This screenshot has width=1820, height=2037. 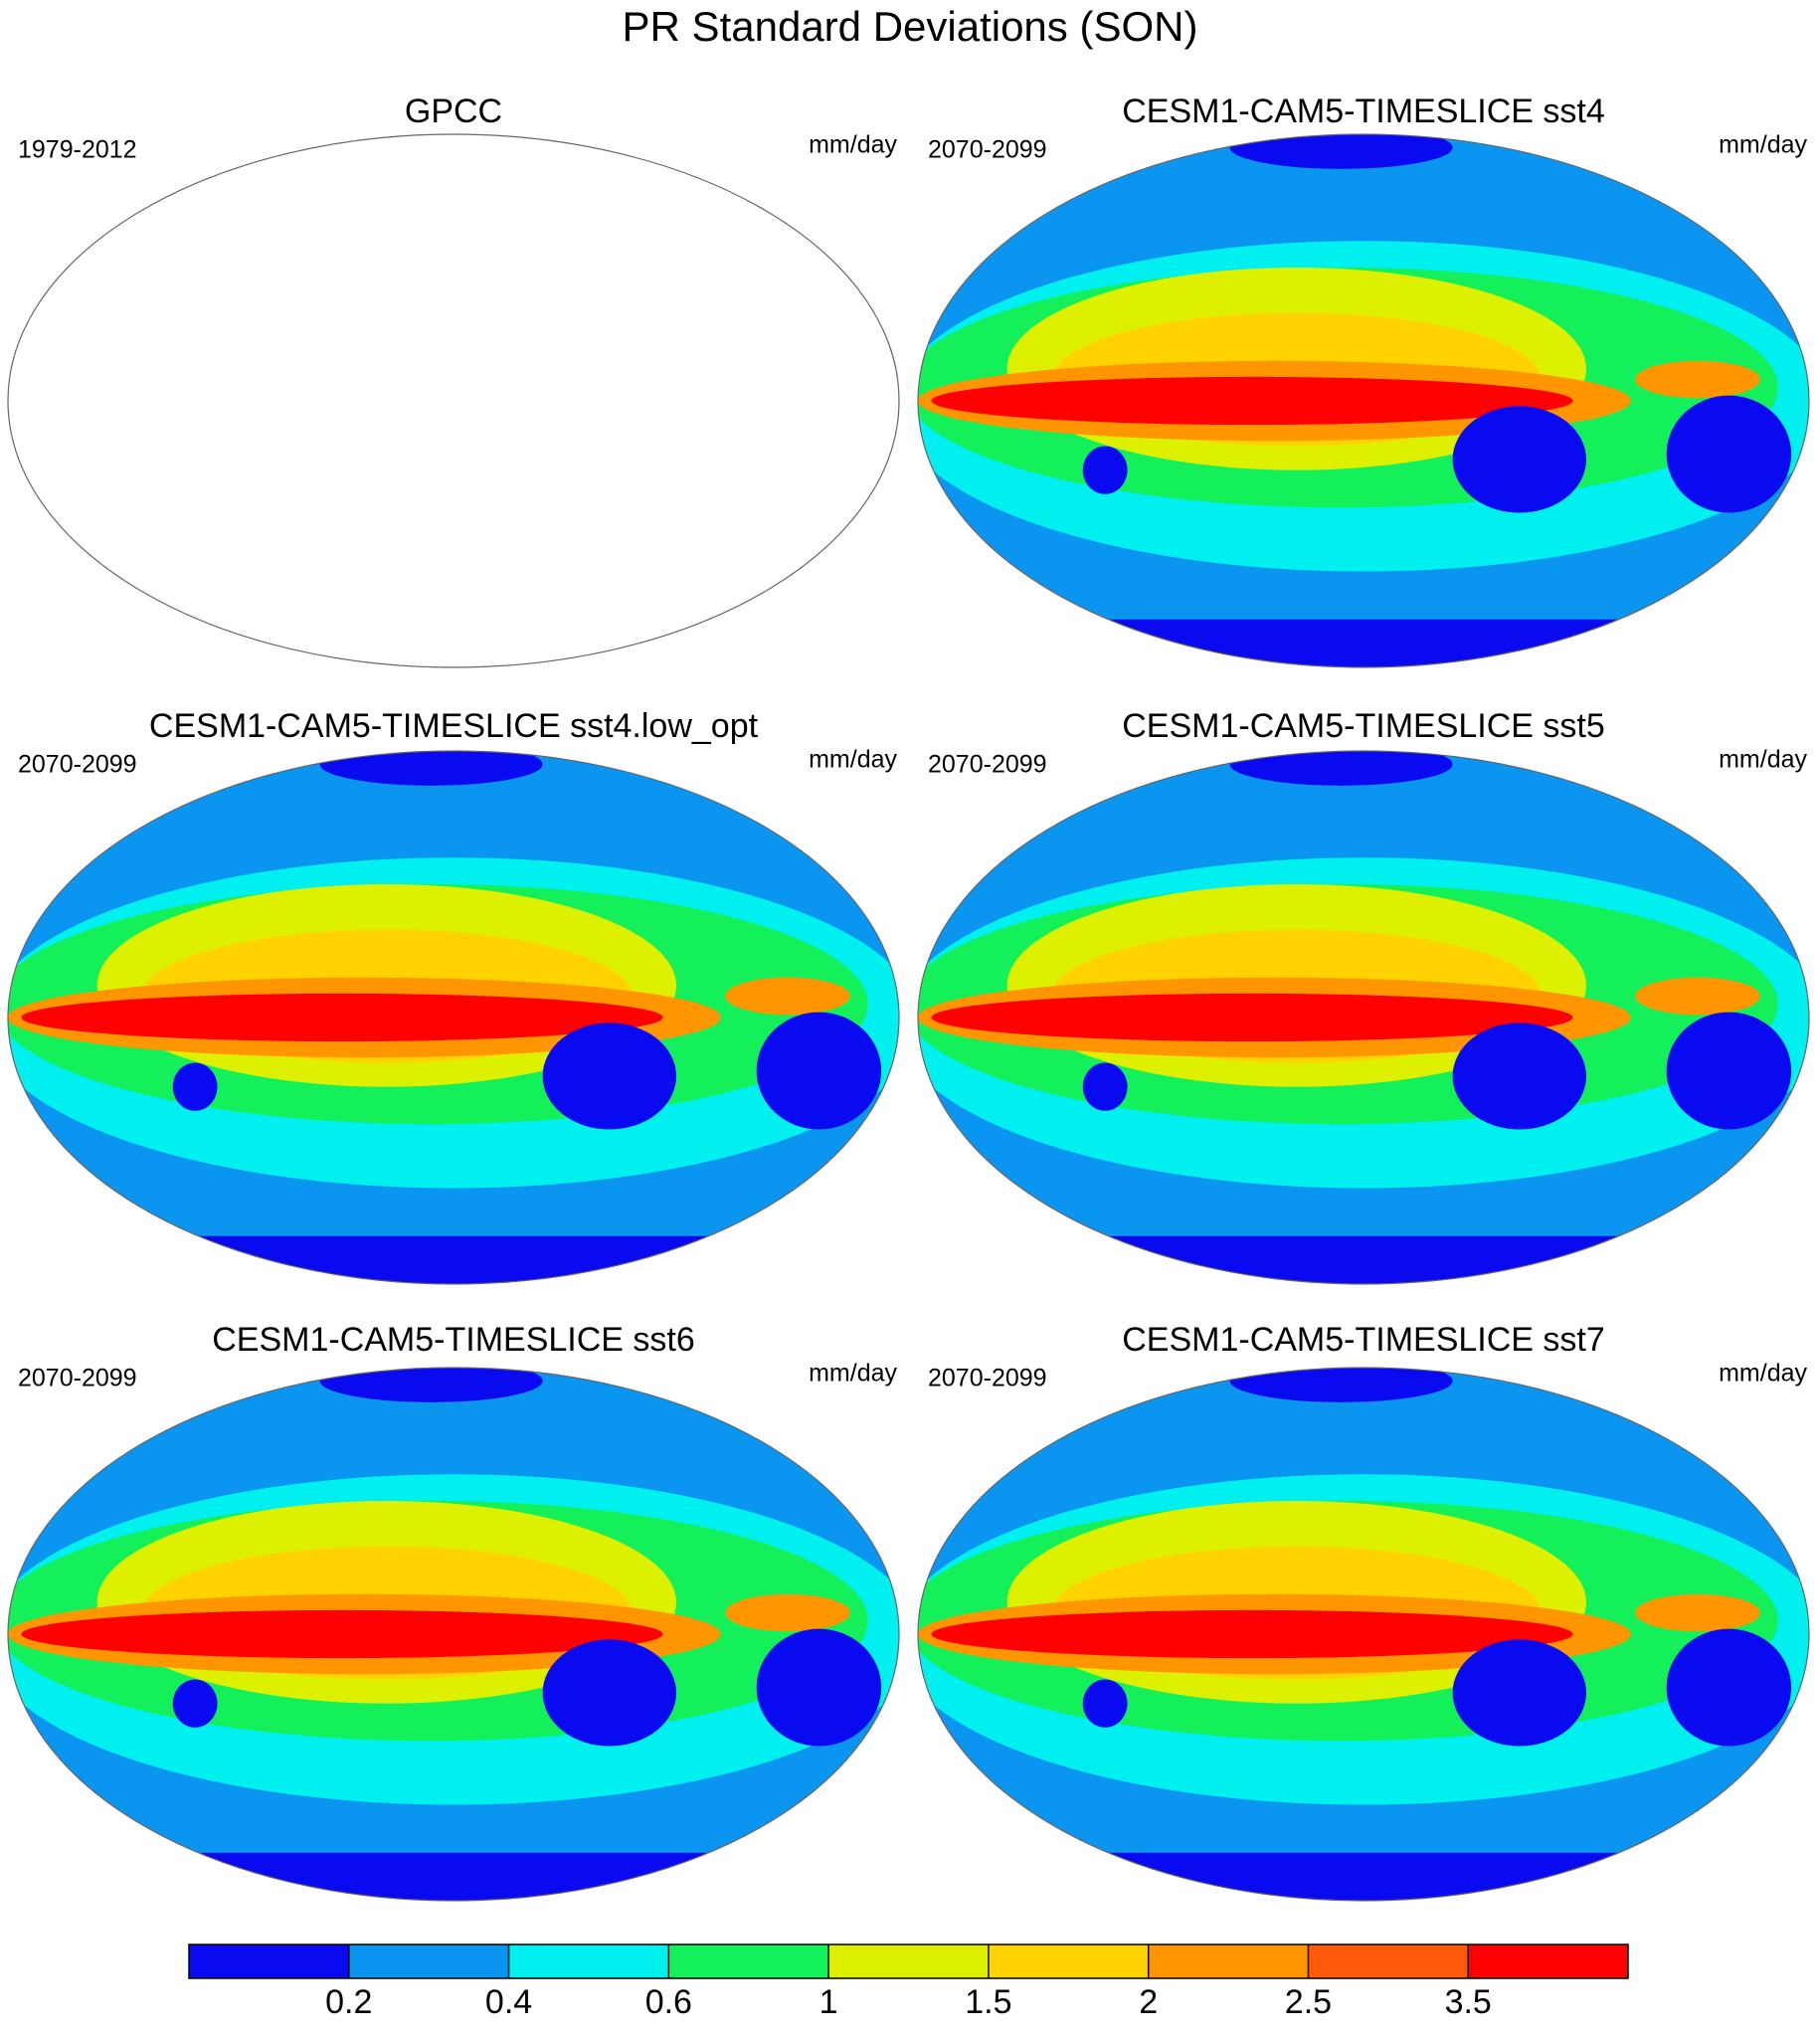 I want to click on panel-title: CESM1-CAM5-TIMESLICE sst7, so click(x=1363, y=1340).